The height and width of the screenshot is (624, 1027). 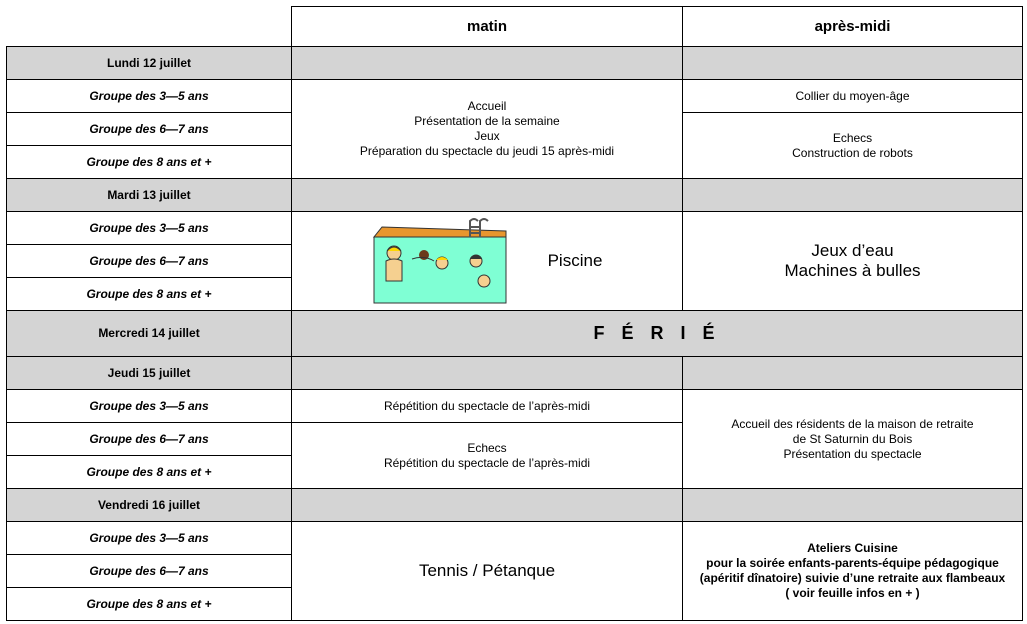 I want to click on activity-line: Construction de robots, so click(x=852, y=152).